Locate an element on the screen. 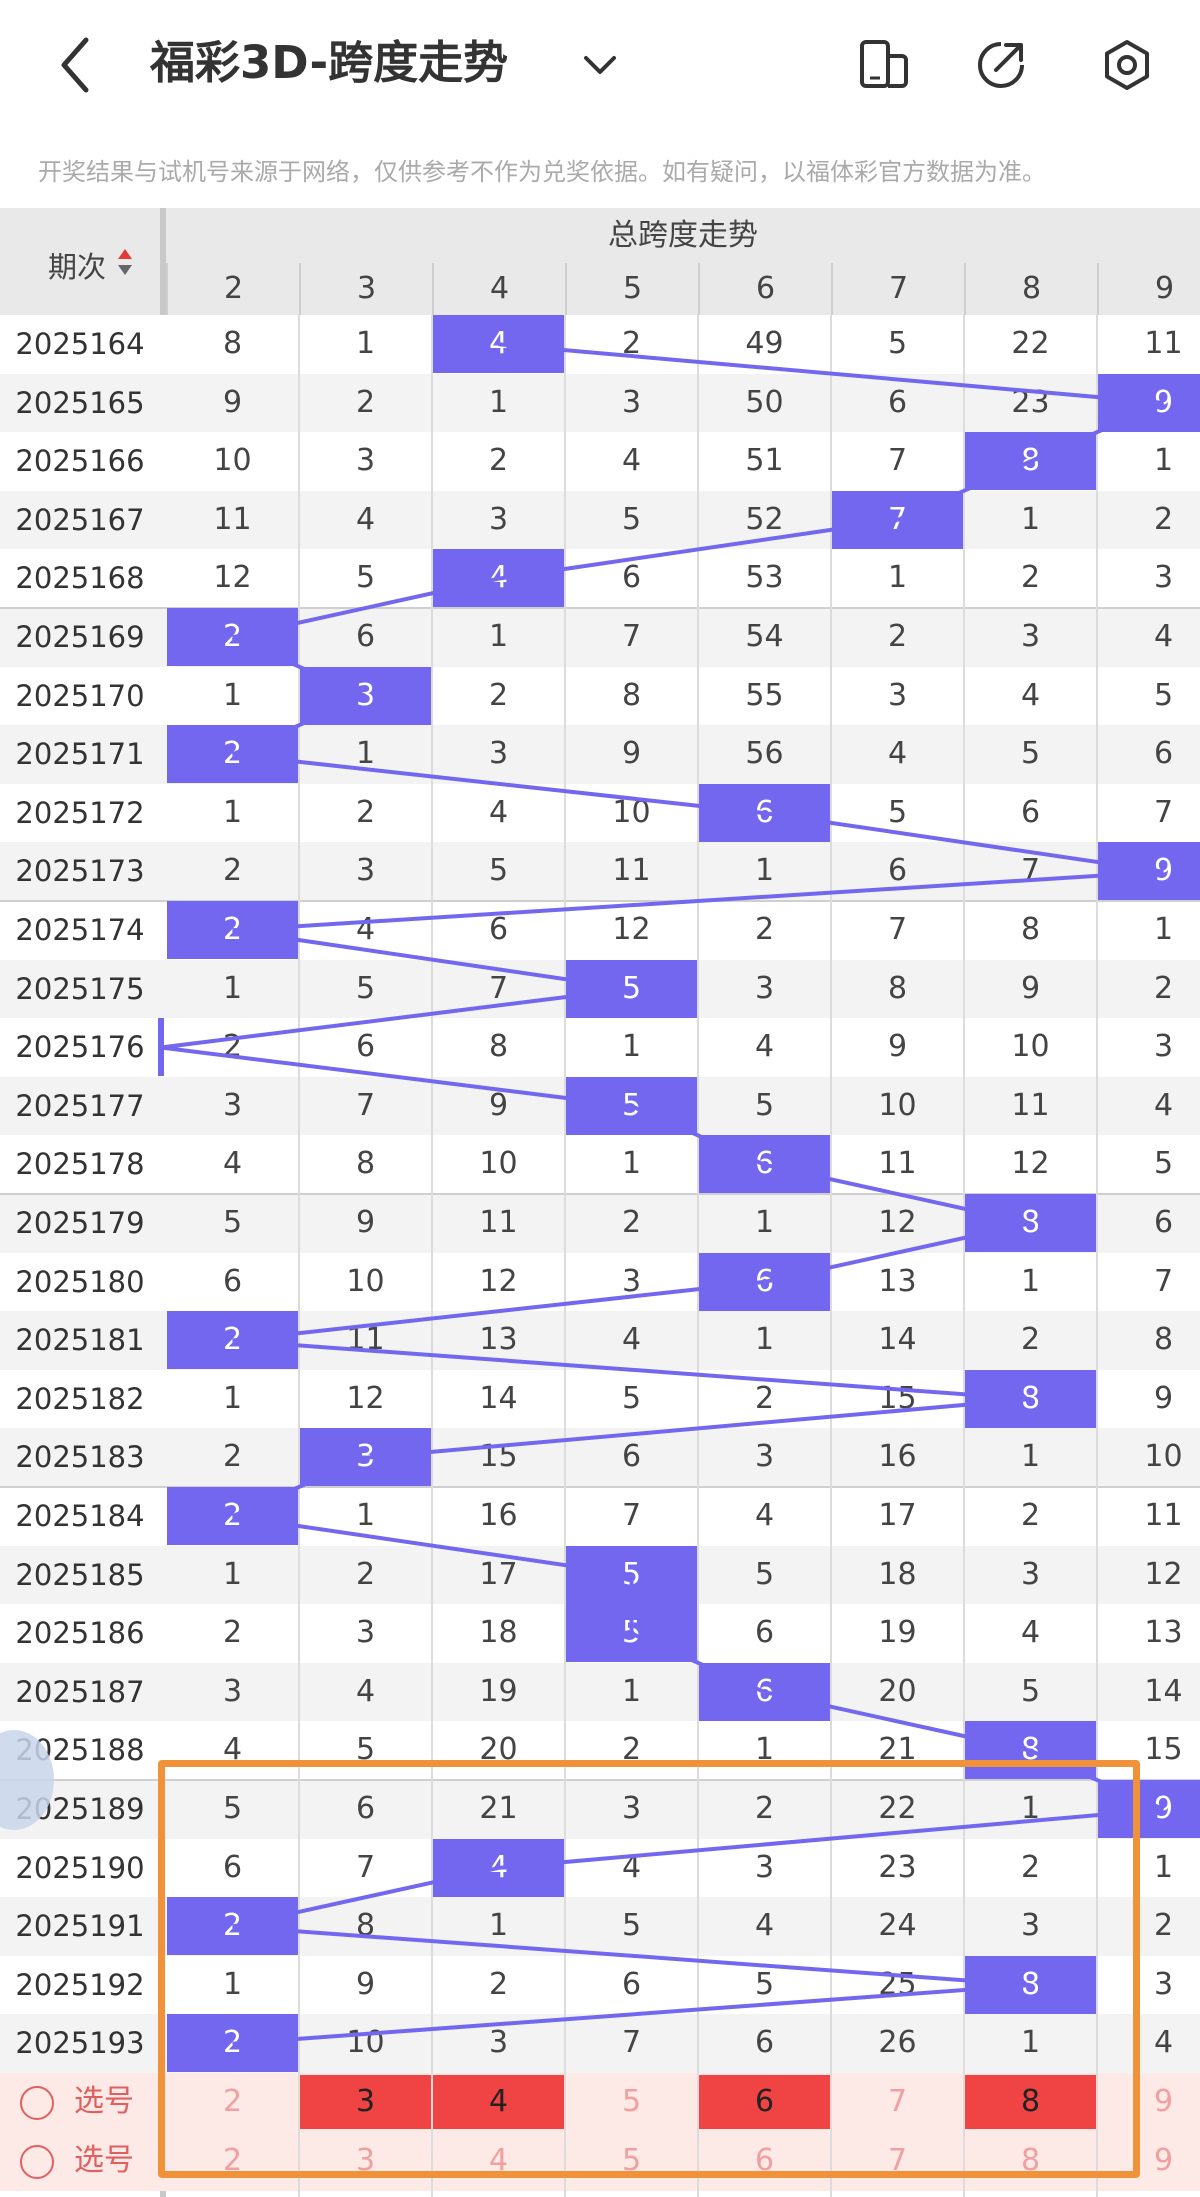 This screenshot has height=2197, width=1200. column-header-6: 6 is located at coordinates (764, 289).